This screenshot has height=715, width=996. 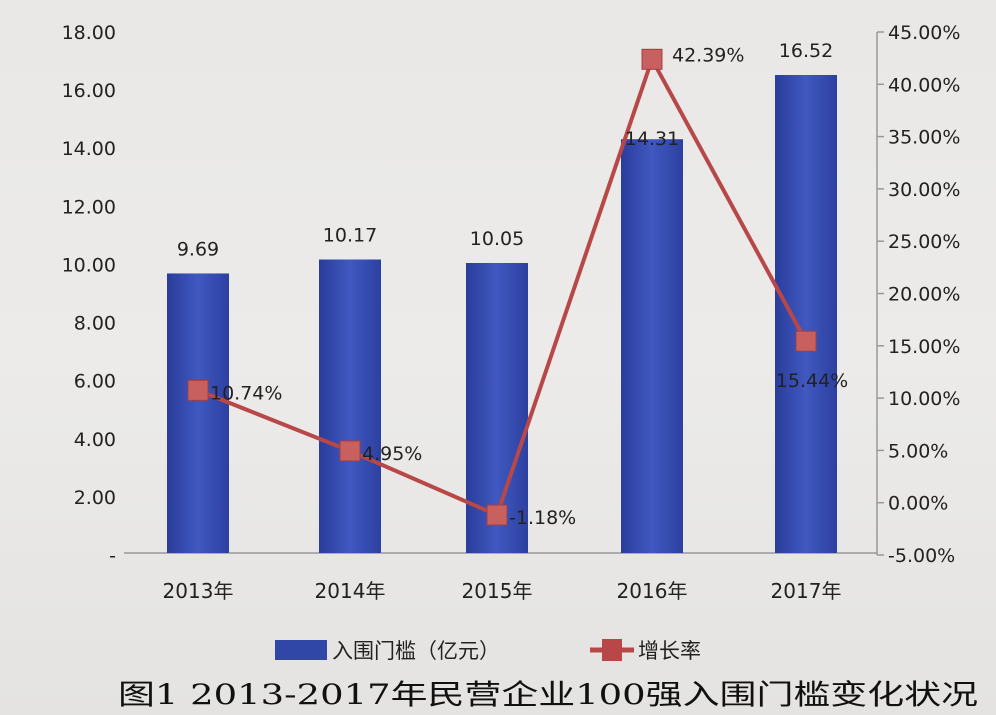 I want to click on left-axis-tick: 8.00, so click(x=95, y=324).